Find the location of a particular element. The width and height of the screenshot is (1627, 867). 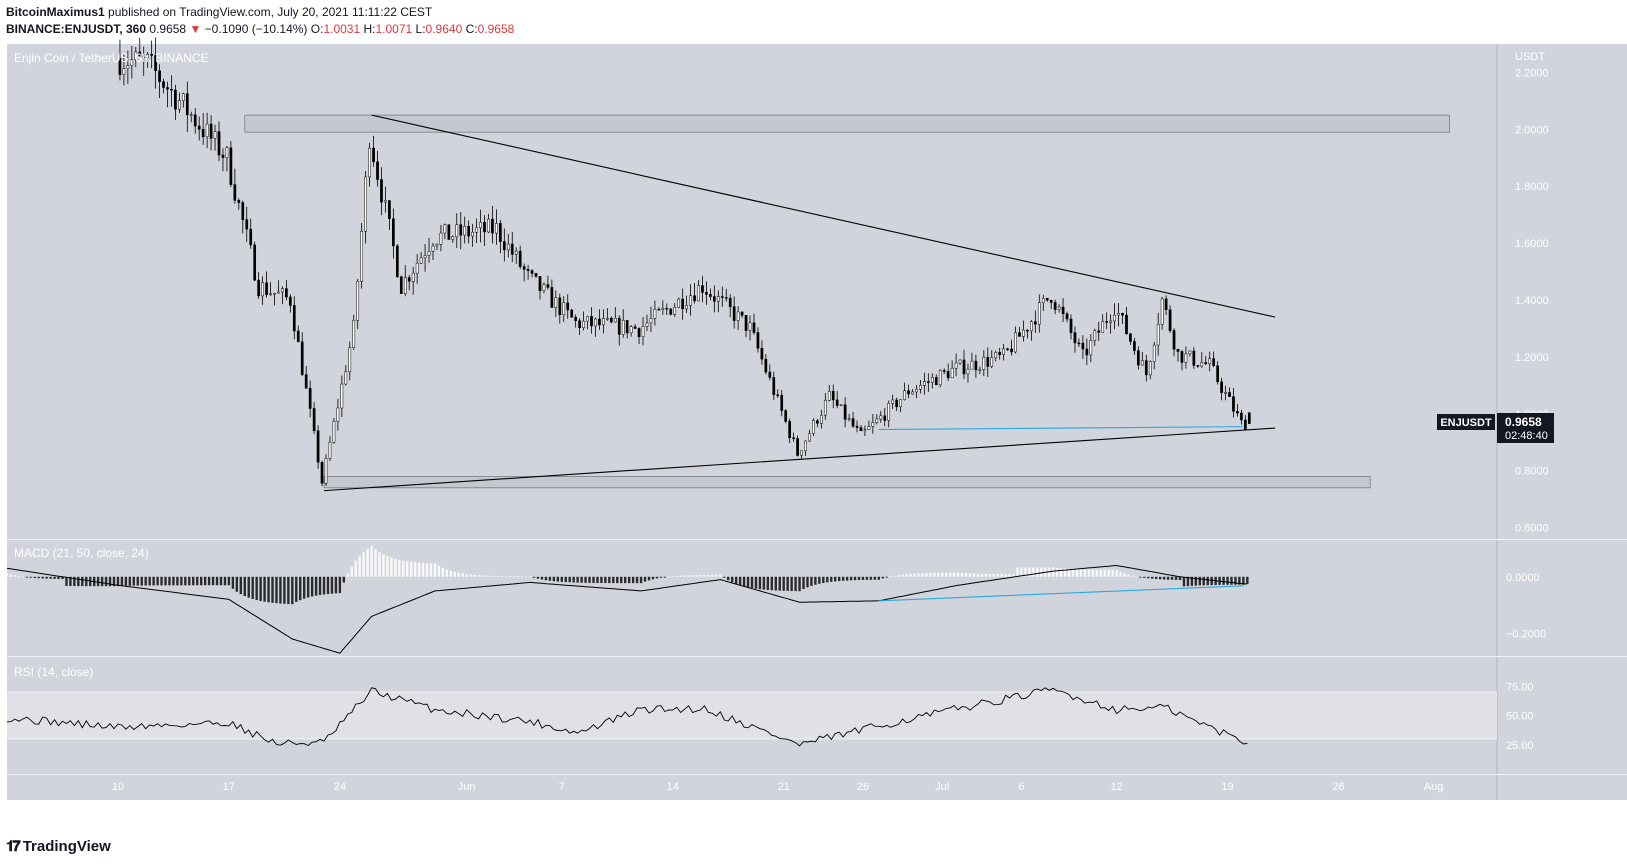

rsi-tick-label: 25.00 is located at coordinates (1520, 746).